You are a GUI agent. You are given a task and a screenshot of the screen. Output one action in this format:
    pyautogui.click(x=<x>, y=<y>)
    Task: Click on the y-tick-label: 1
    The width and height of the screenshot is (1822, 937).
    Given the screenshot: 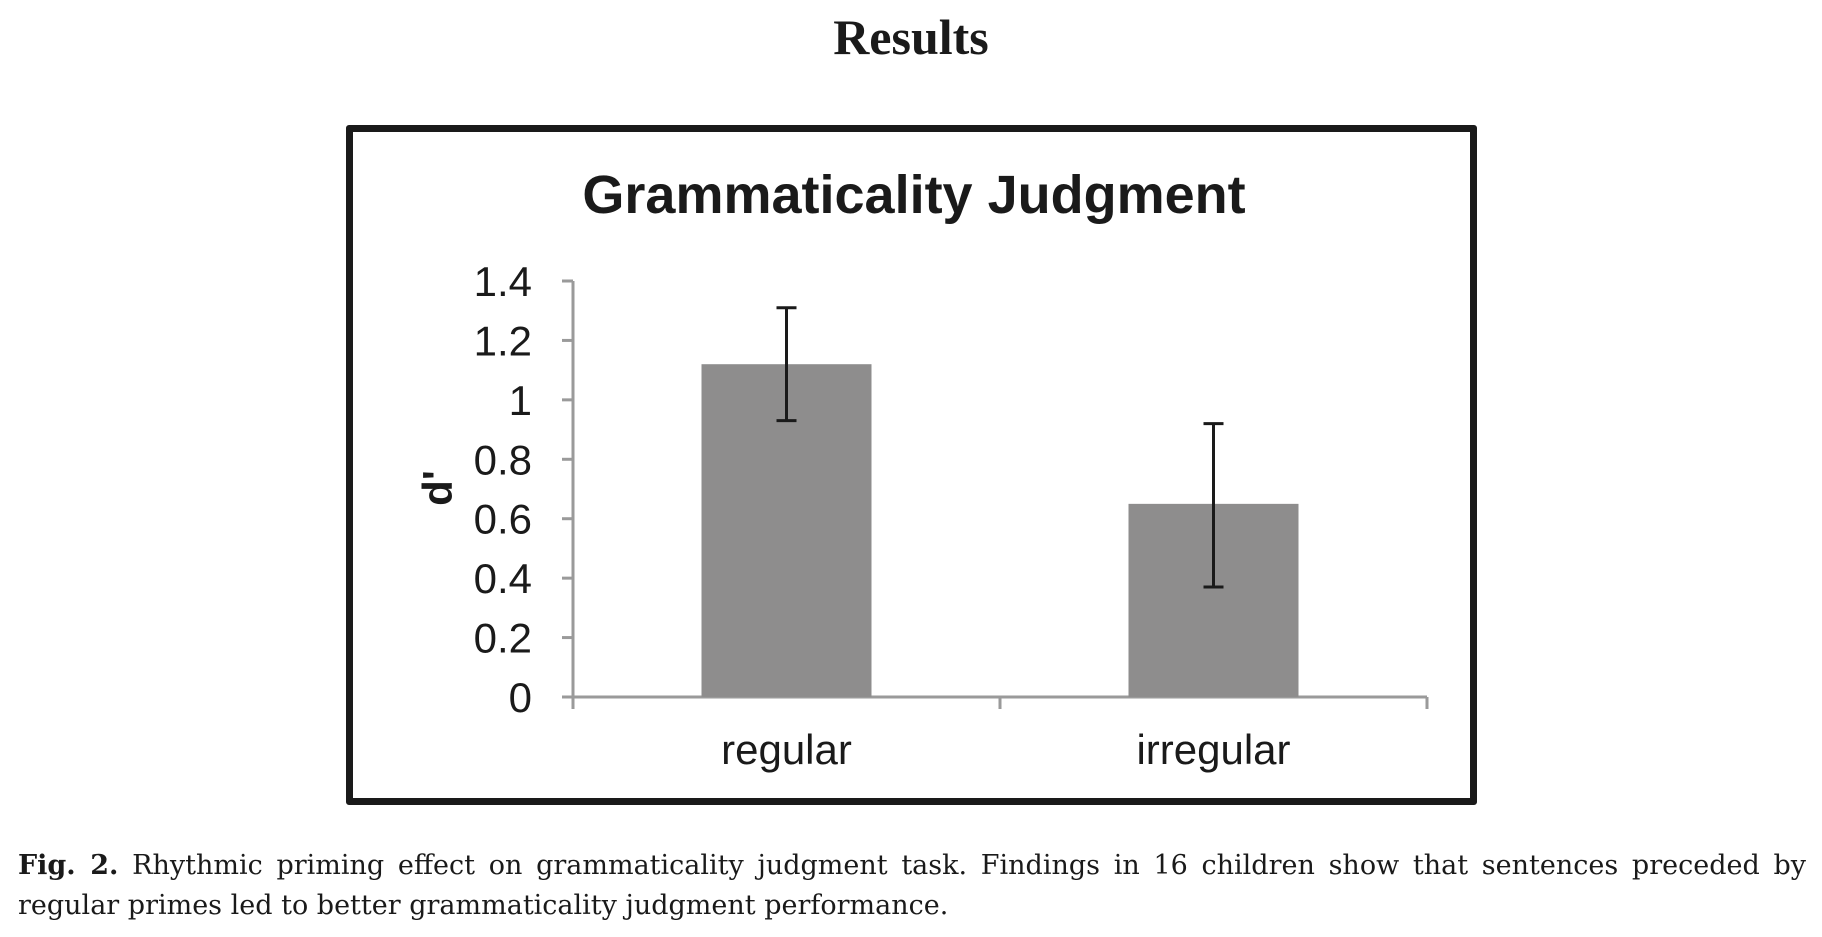 What is the action you would take?
    pyautogui.click(x=520, y=400)
    